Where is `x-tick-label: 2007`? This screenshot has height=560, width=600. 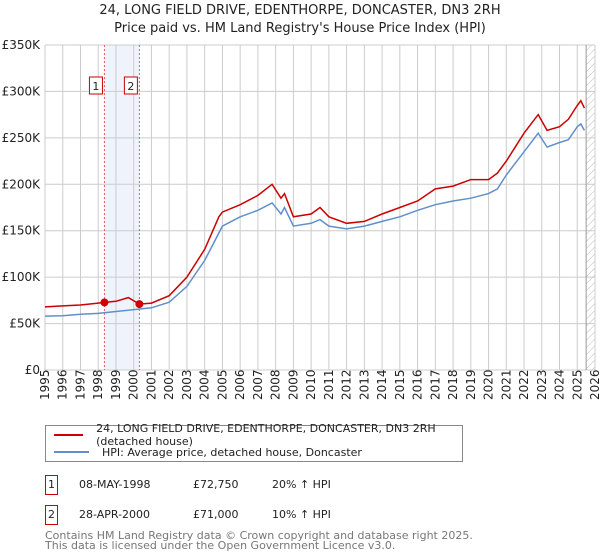
x-tick-label: 2007 is located at coordinates (258, 384).